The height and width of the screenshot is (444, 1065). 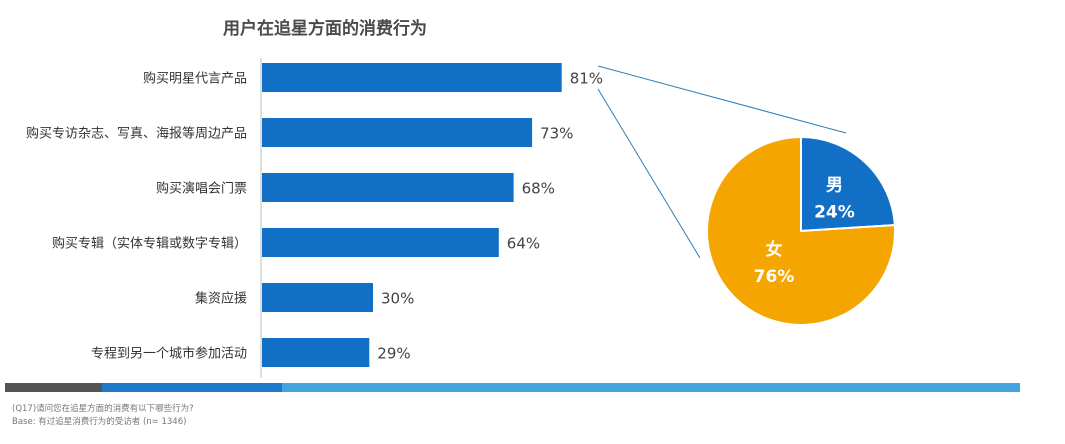 I want to click on chart-title: 用户在追星方面的消费行为, so click(x=325, y=29).